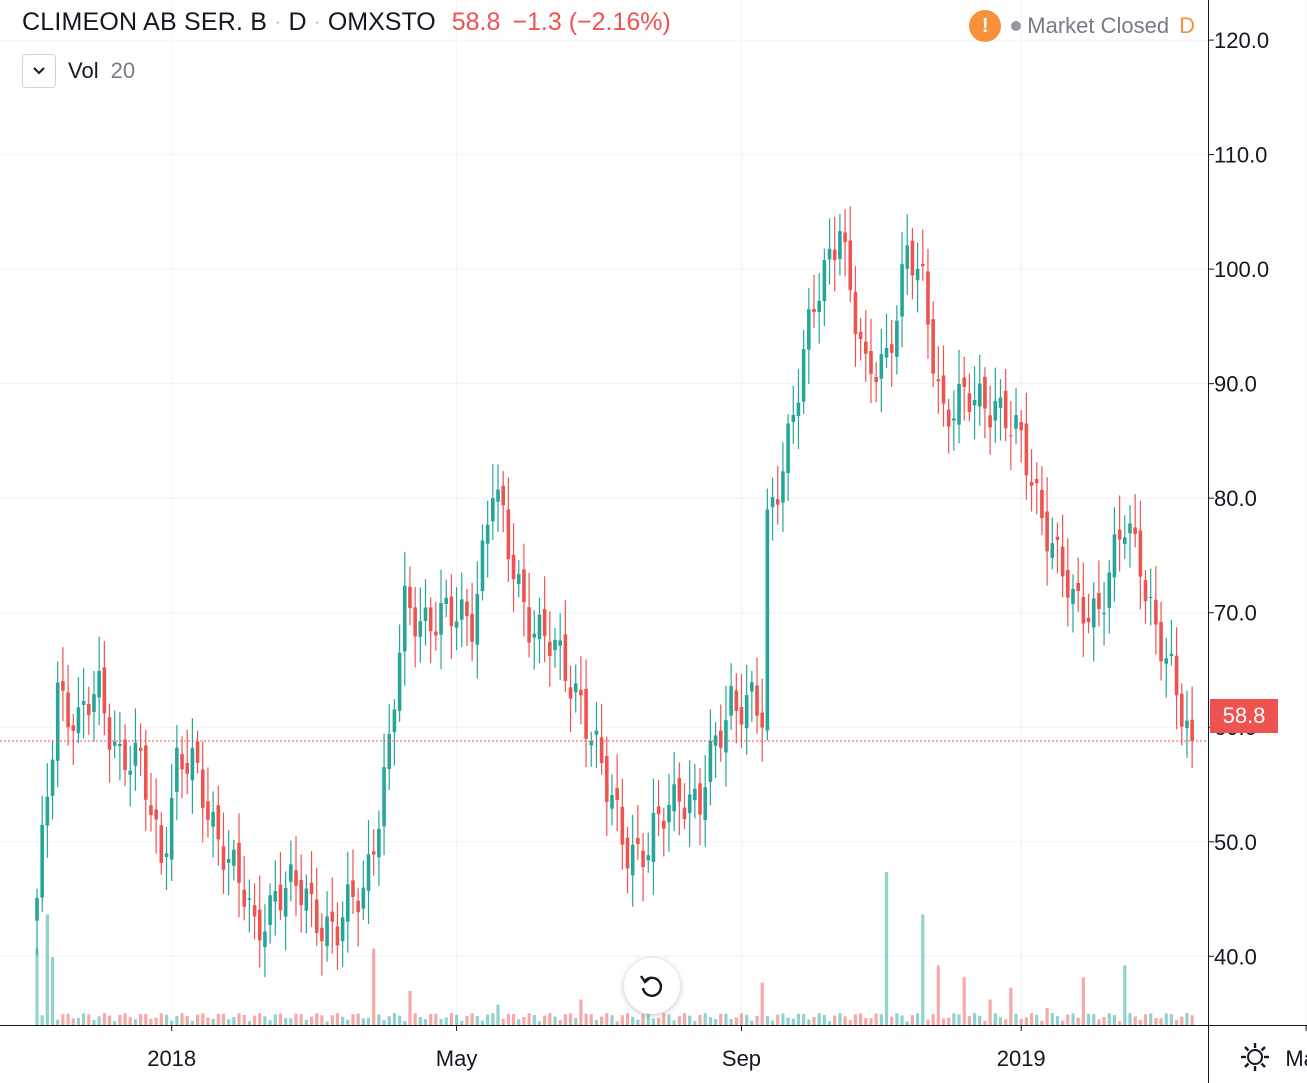 The height and width of the screenshot is (1083, 1307). What do you see at coordinates (652, 986) in the screenshot?
I see `reset-chart-button` at bounding box center [652, 986].